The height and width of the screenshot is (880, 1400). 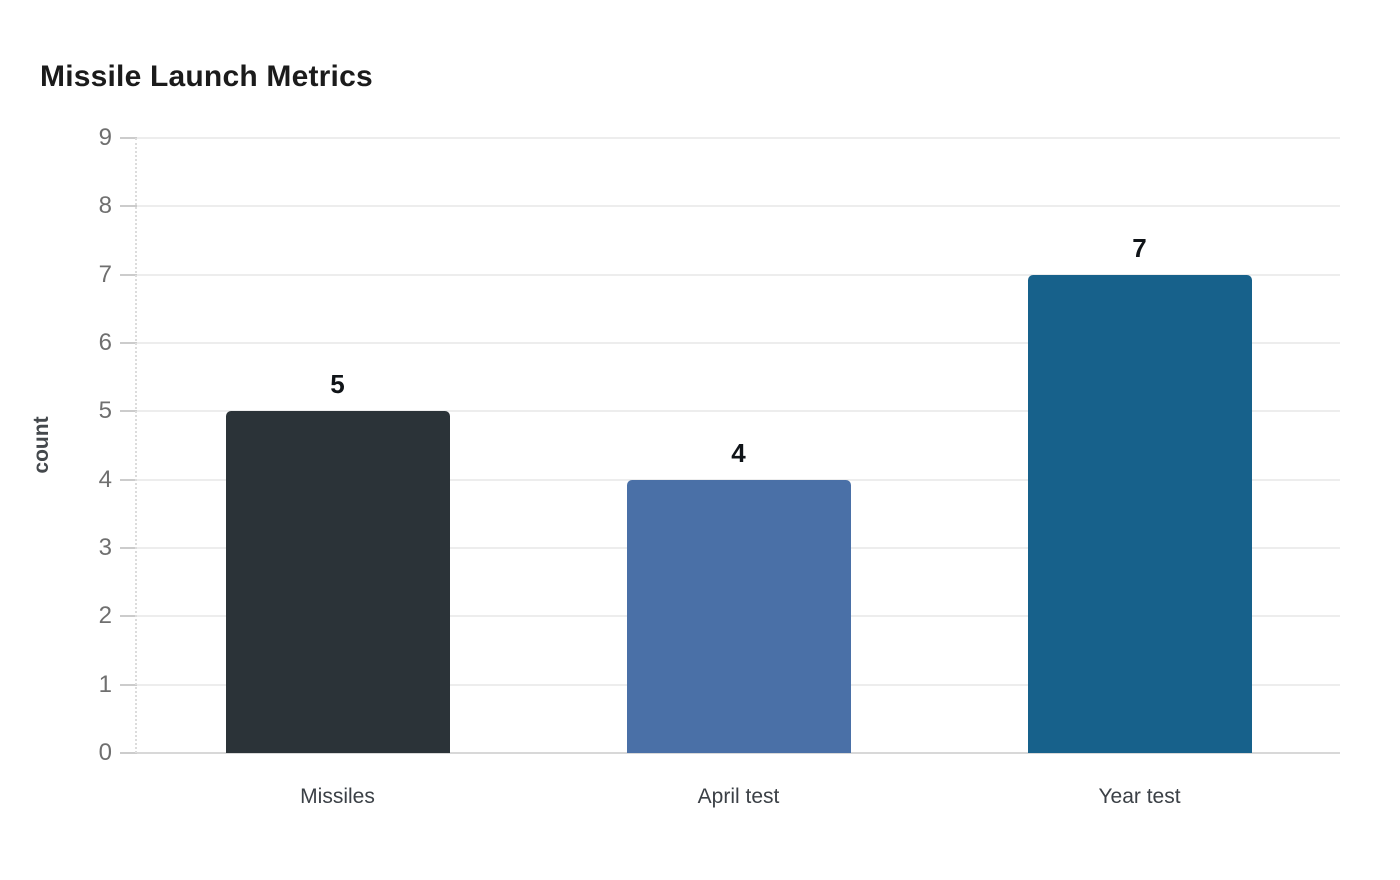 I want to click on value-label-1: 4, so click(x=738, y=452).